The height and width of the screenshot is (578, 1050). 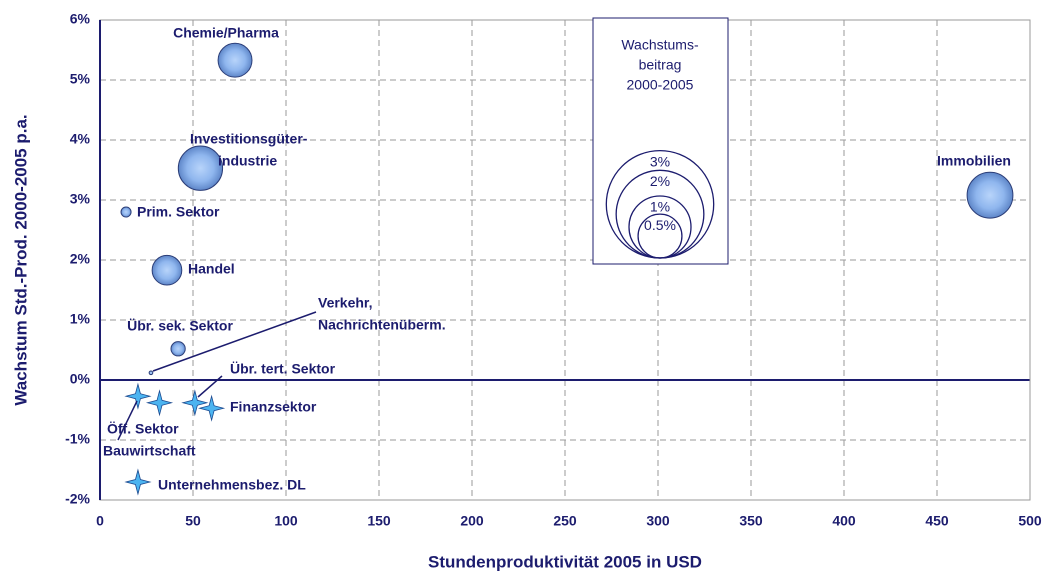 I want to click on x-tick-label: 400, so click(x=844, y=521).